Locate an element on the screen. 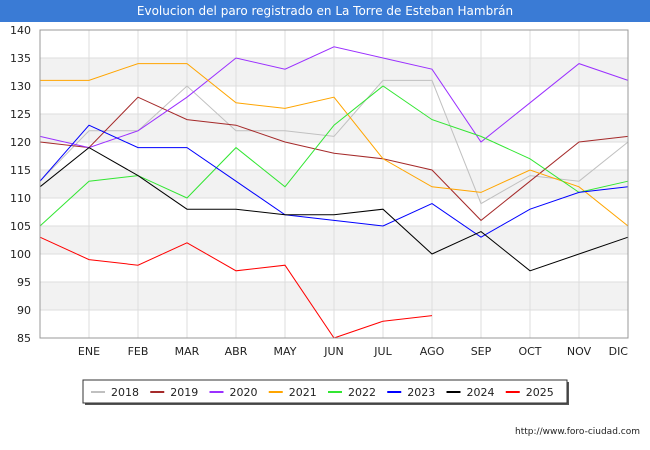 This screenshot has height=450, width=650. legend-box is located at coordinates (325, 391).